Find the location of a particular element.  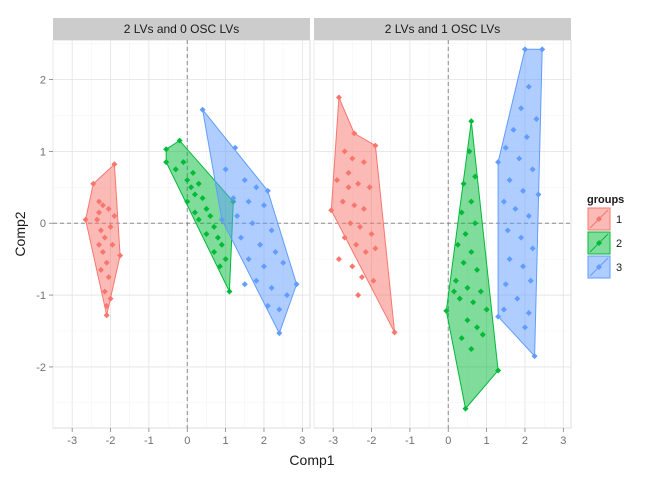

x-tick-label: 0 is located at coordinates (187, 441).